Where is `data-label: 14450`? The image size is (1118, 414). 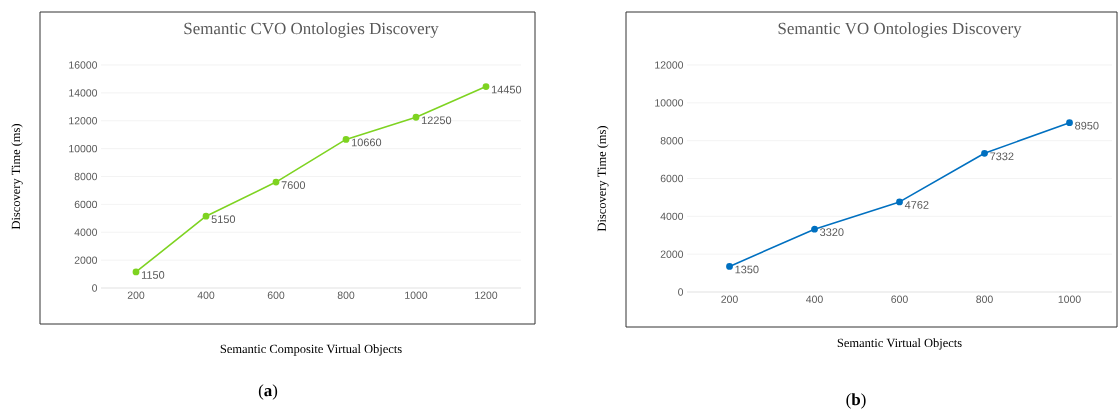
data-label: 14450 is located at coordinates (506, 89).